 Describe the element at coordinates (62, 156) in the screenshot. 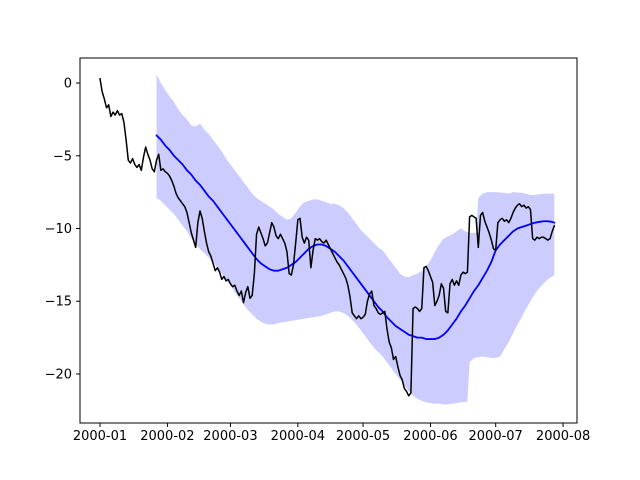

I see `y-tick-label: −5` at that location.